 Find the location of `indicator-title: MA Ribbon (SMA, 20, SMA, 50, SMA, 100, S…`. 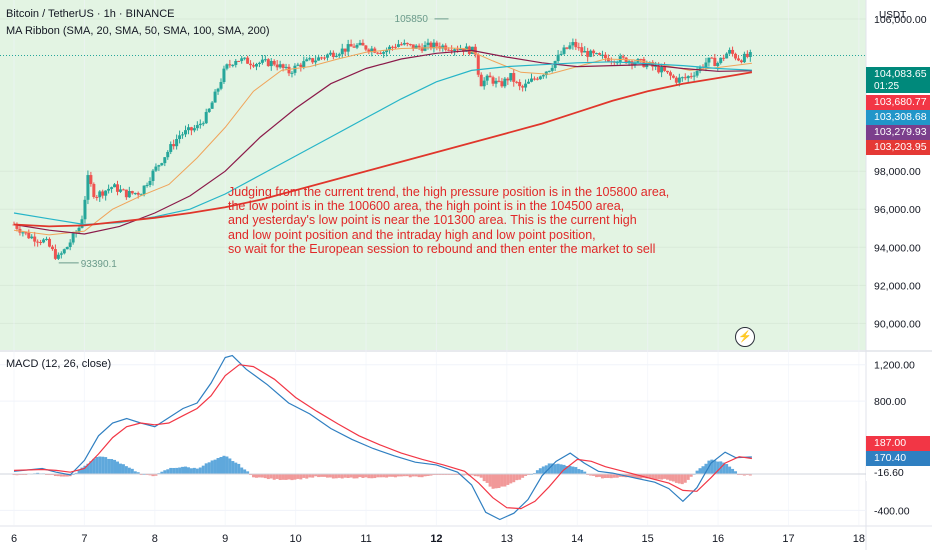

indicator-title: MA Ribbon (SMA, 20, SMA, 50, SMA, 100, S… is located at coordinates (138, 31).